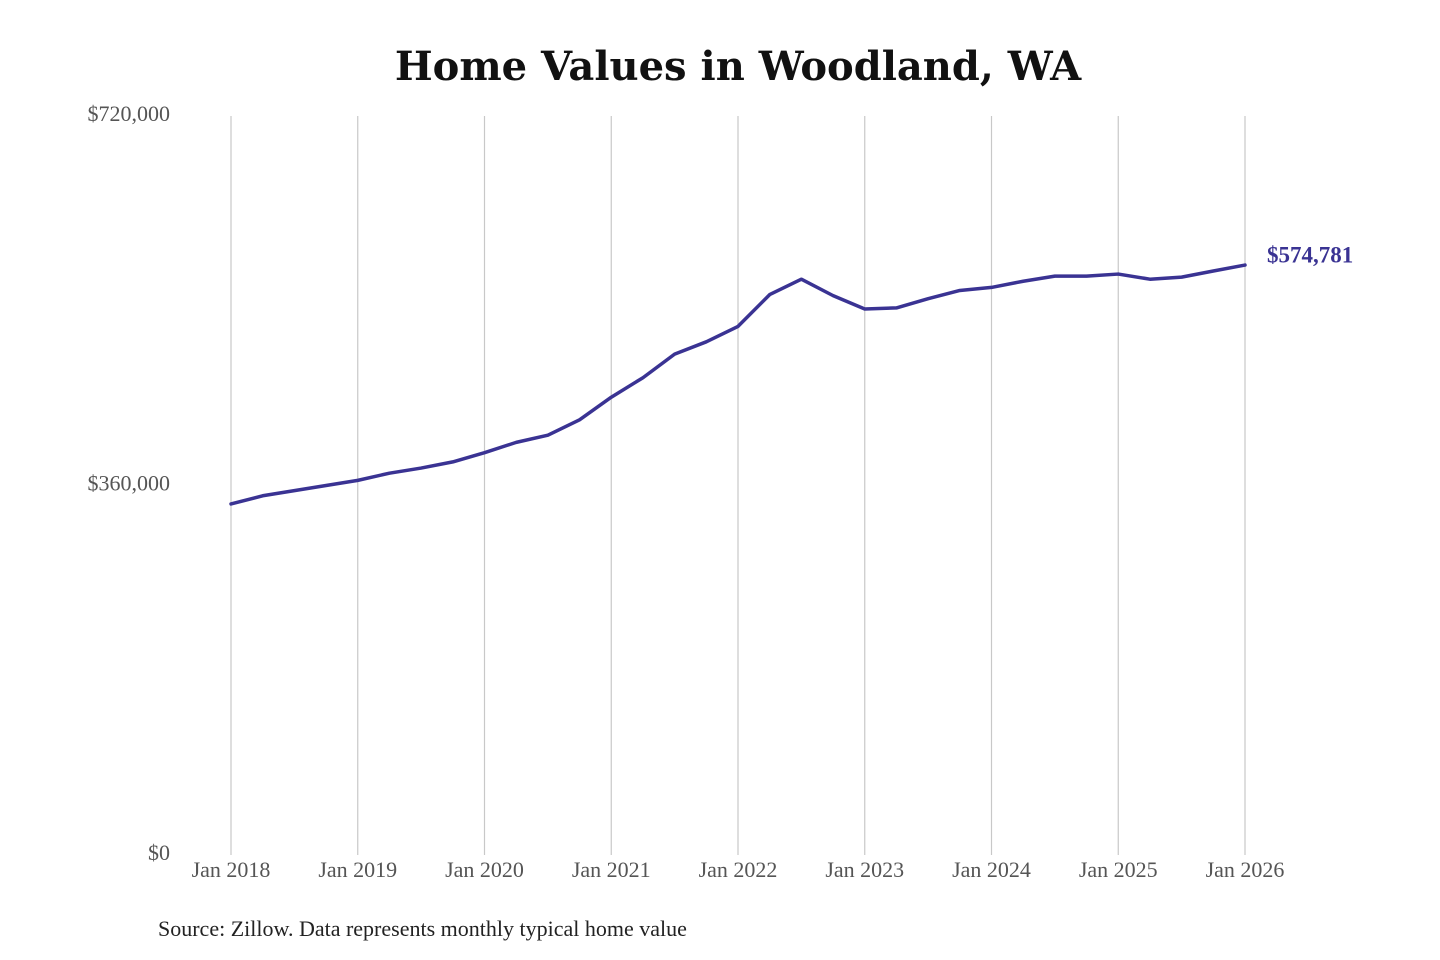  I want to click on x-tick-label: Jan 2018, so click(231, 869).